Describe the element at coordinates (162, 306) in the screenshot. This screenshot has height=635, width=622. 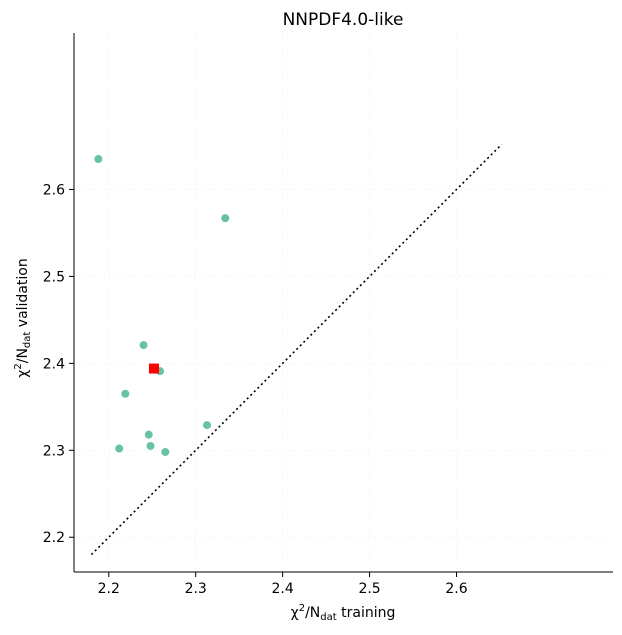
I see `data-points` at that location.